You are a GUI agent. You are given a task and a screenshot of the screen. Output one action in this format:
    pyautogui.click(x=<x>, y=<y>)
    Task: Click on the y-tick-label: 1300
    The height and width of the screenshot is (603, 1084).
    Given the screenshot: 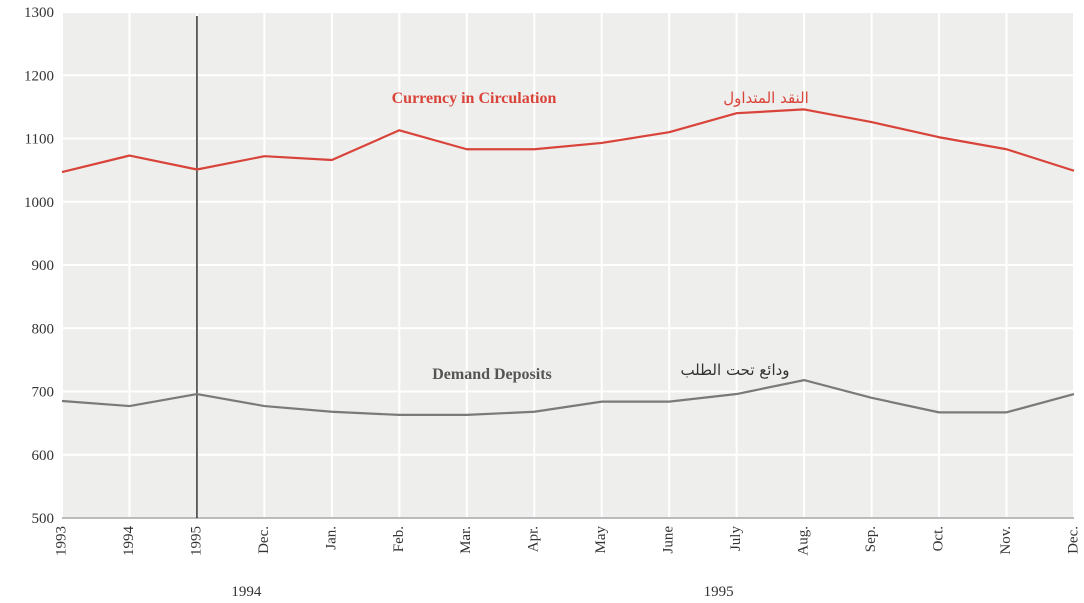 What is the action you would take?
    pyautogui.click(x=39, y=13)
    